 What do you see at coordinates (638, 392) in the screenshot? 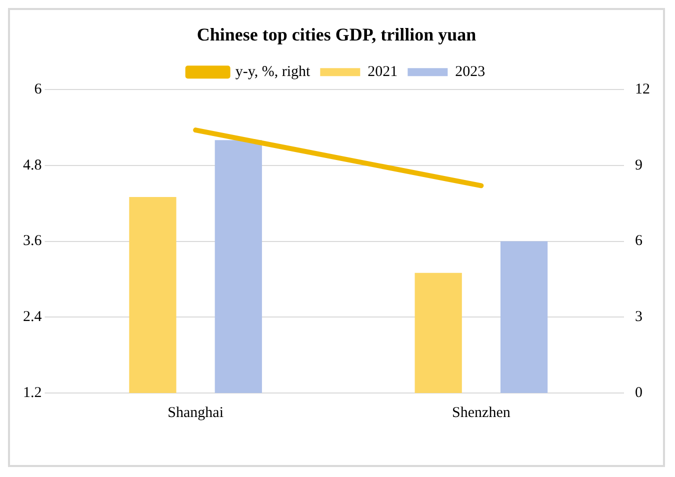
I see `y2-tick-label: 0` at bounding box center [638, 392].